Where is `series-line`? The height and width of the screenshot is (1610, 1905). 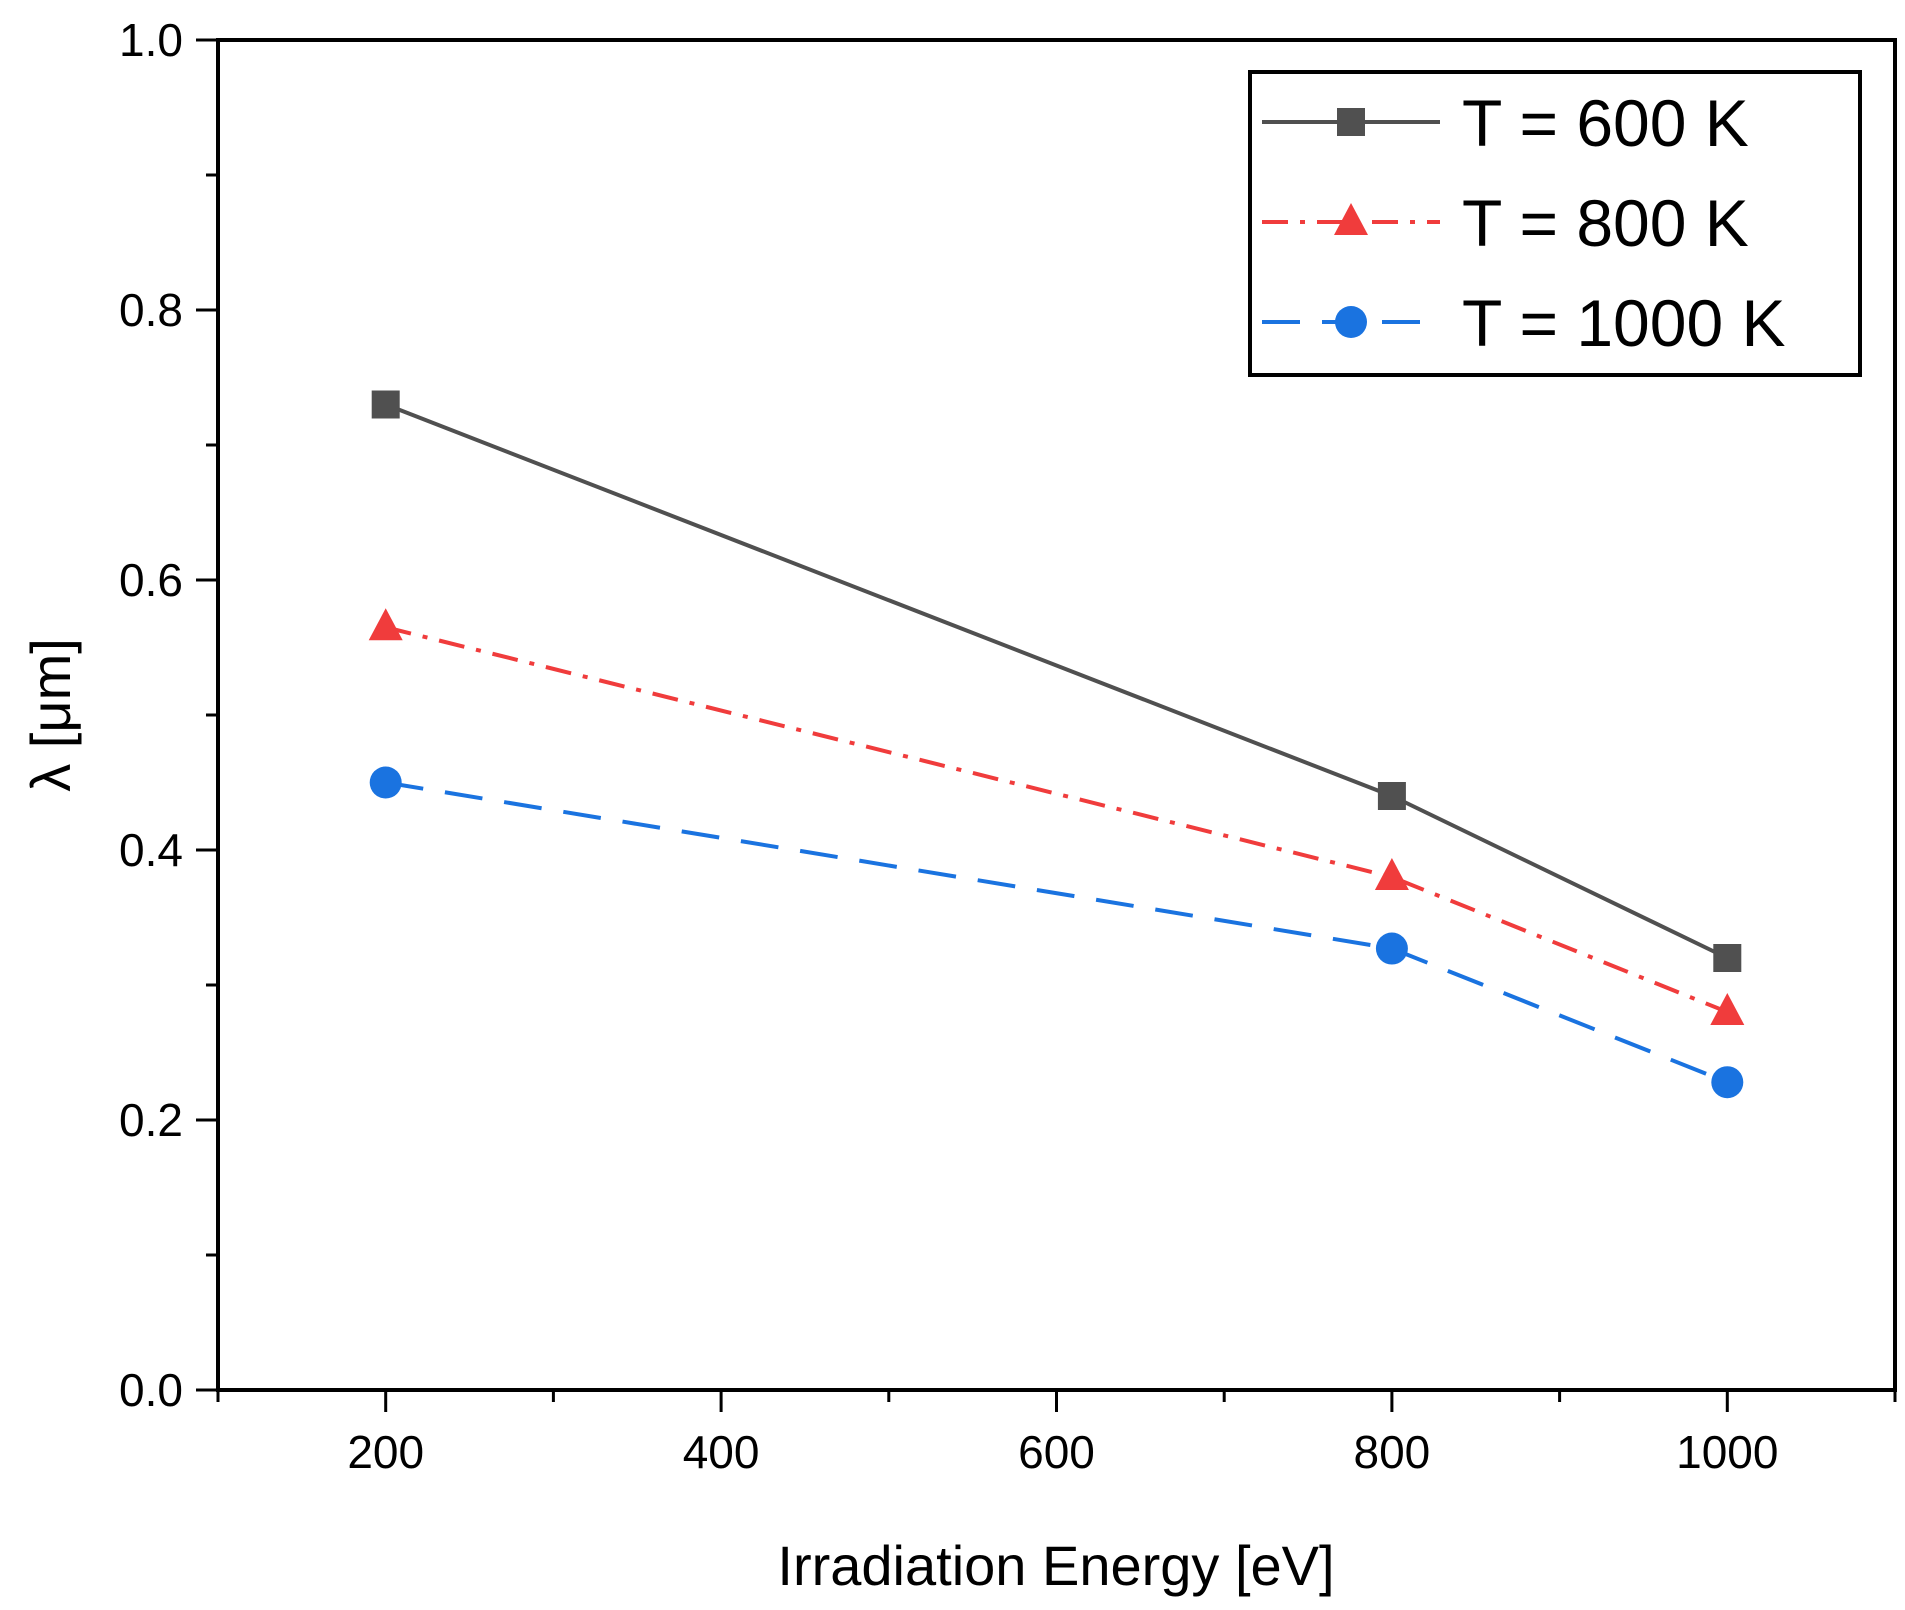 series-line is located at coordinates (1057, 932).